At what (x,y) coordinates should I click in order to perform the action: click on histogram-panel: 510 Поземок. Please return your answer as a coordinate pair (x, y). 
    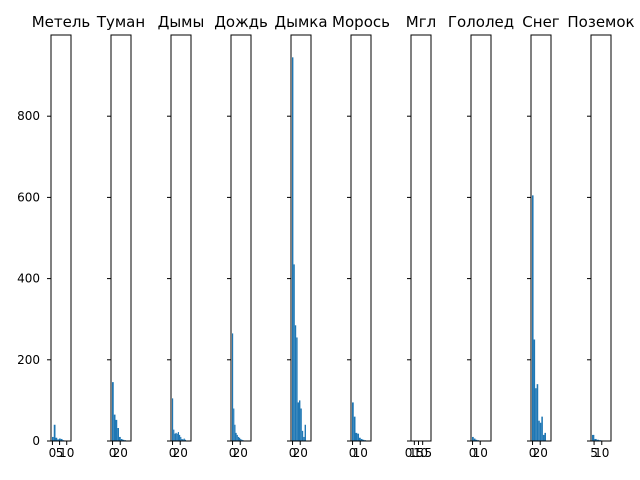
    Looking at the image, I should click on (600, 236).